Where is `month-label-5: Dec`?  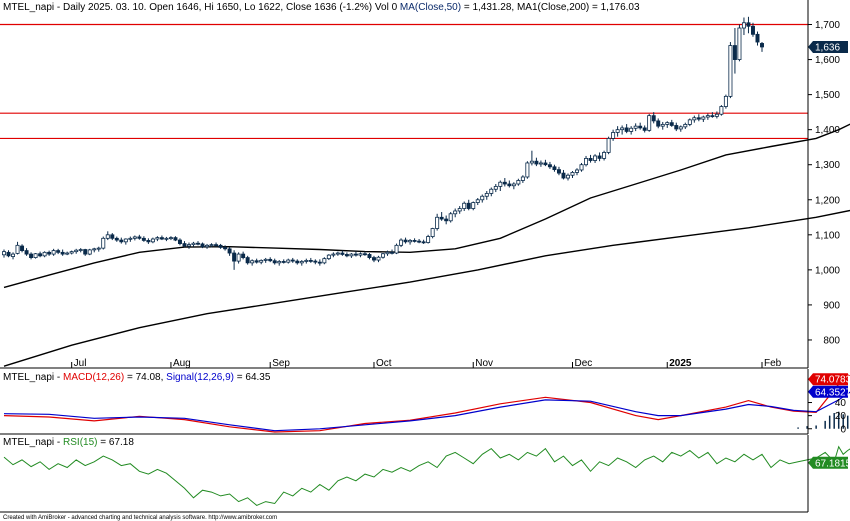 month-label-5: Dec is located at coordinates (584, 363).